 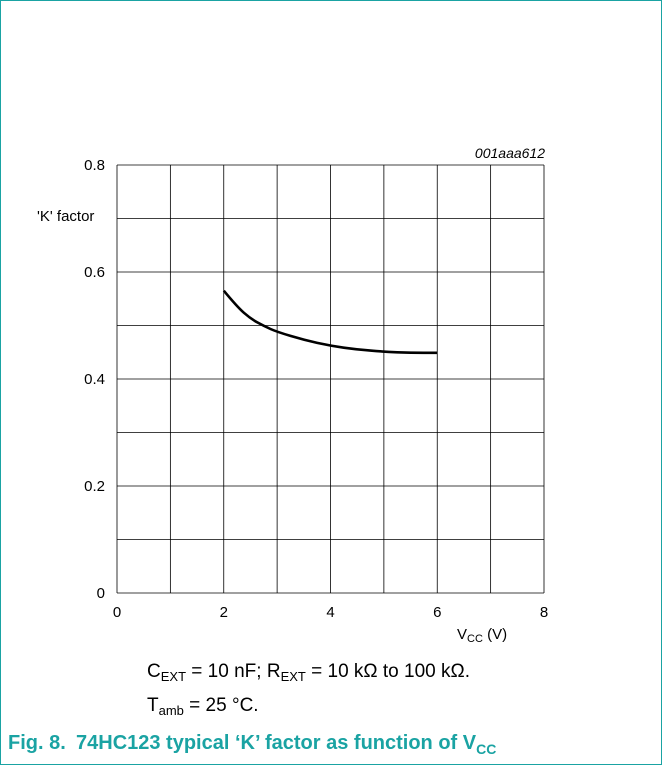 What do you see at coordinates (94, 165) in the screenshot?
I see `y-tick-label: 0.8` at bounding box center [94, 165].